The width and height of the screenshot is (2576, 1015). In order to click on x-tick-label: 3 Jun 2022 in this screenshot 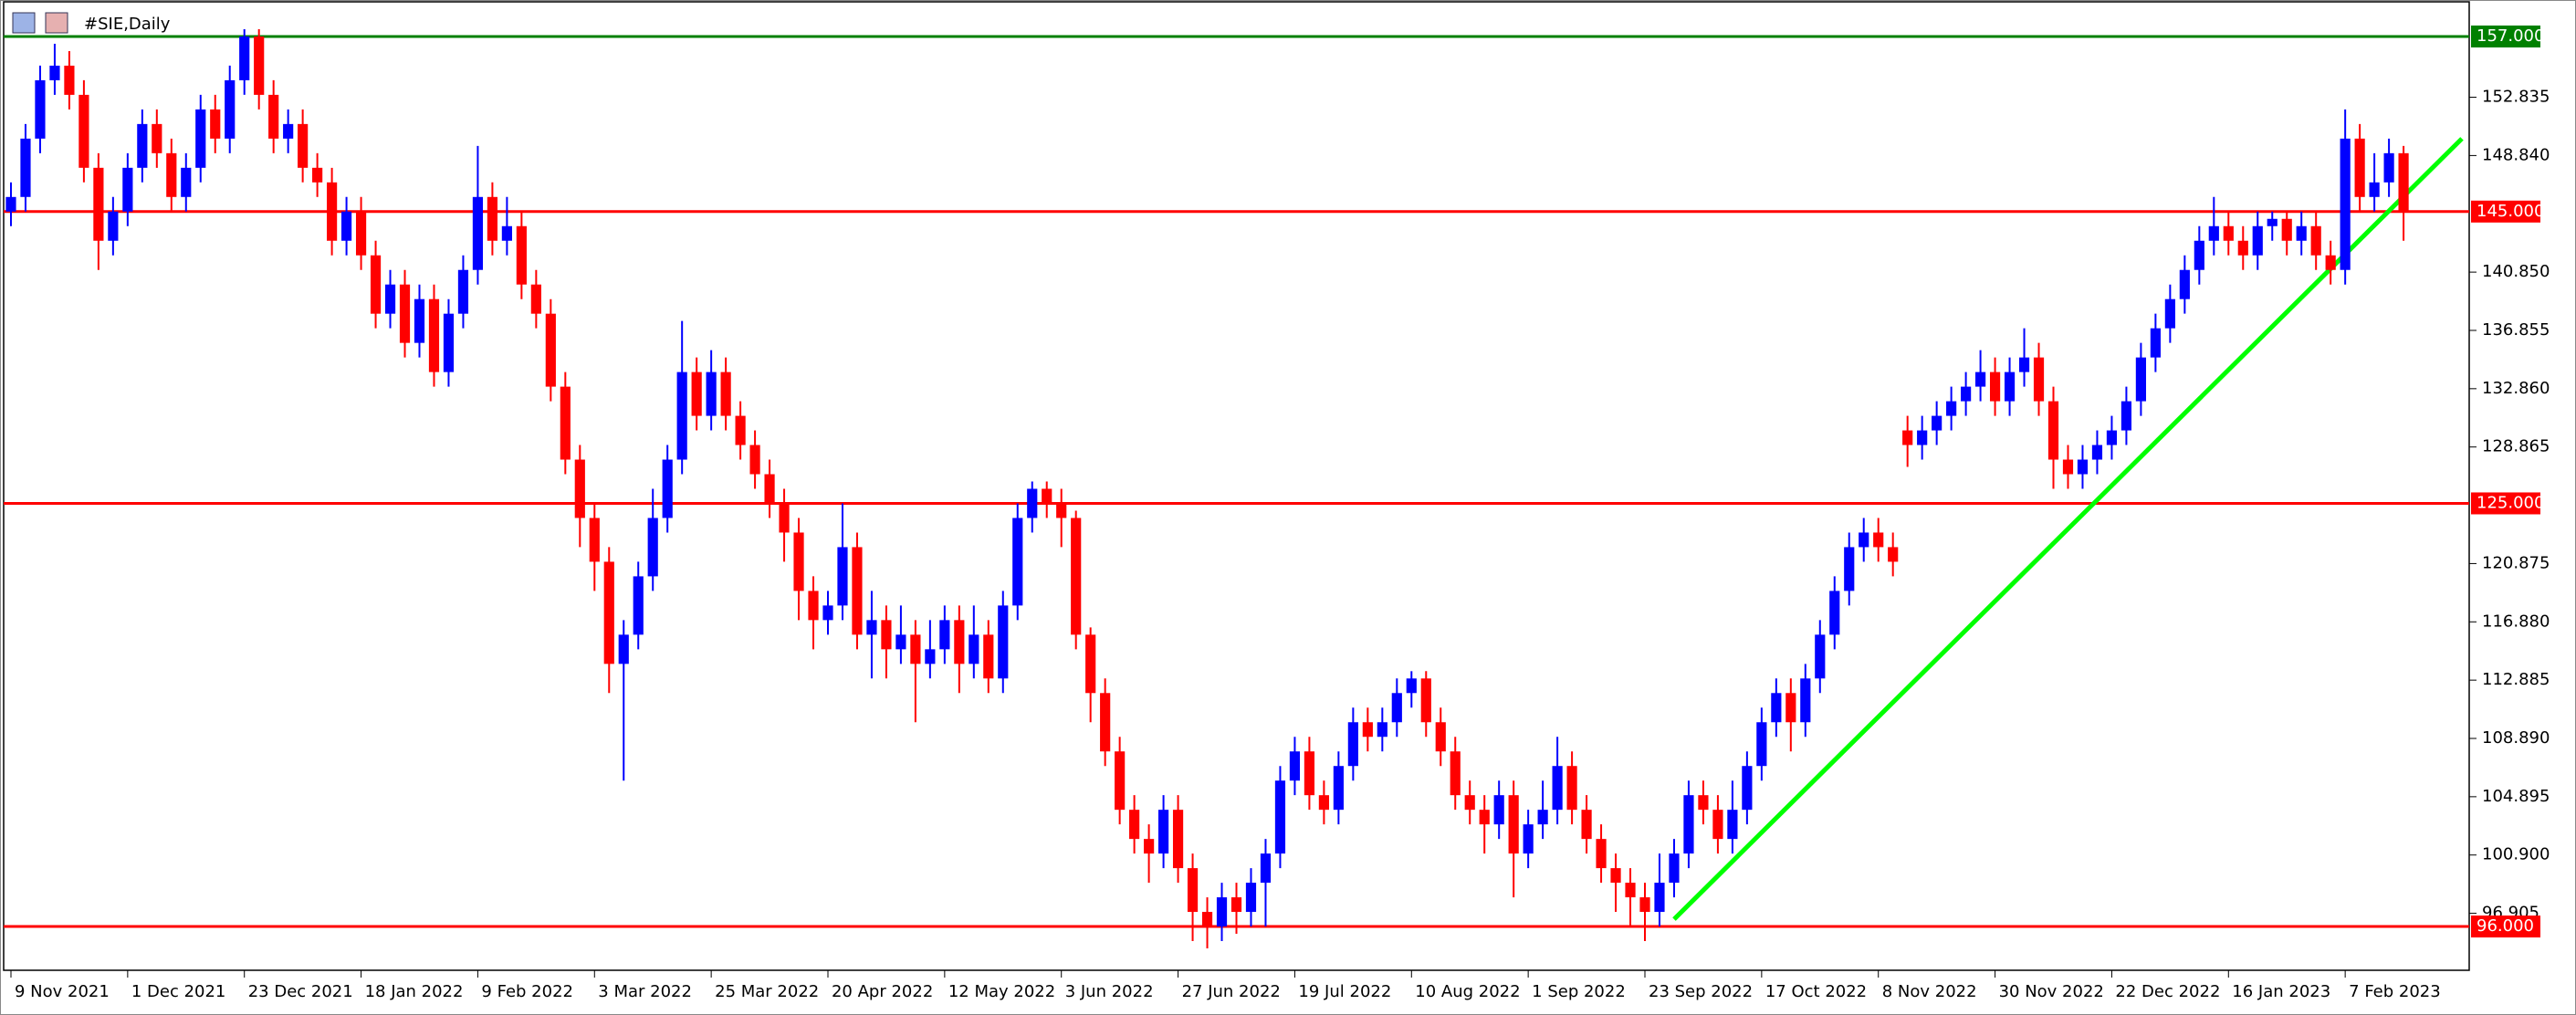, I will do `click(1109, 991)`.